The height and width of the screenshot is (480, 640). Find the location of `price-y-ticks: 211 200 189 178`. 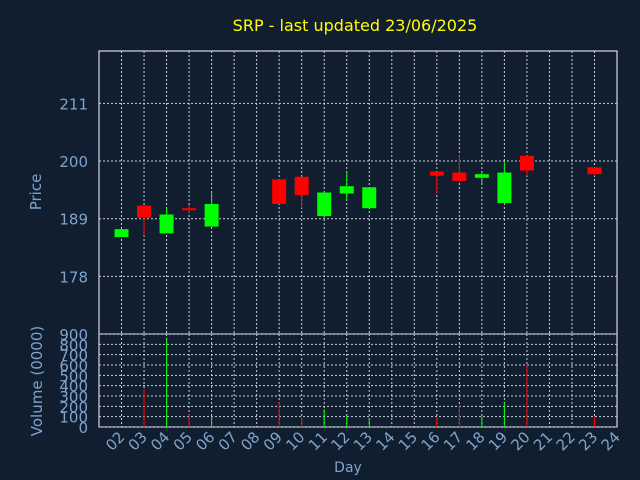

price-y-ticks: 211 200 189 178 is located at coordinates (73, 190).